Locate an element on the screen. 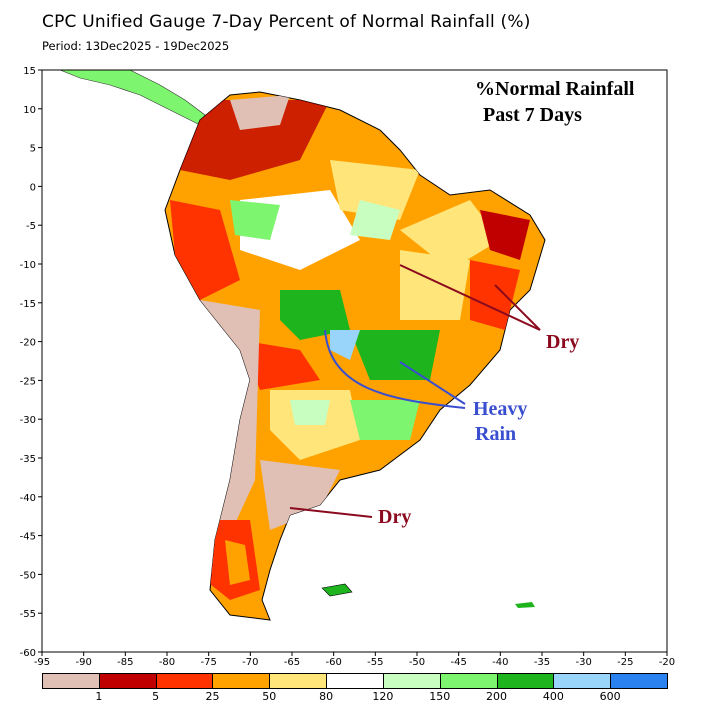 This screenshot has height=710, width=710. colorbar-label: 50 is located at coordinates (269, 696).